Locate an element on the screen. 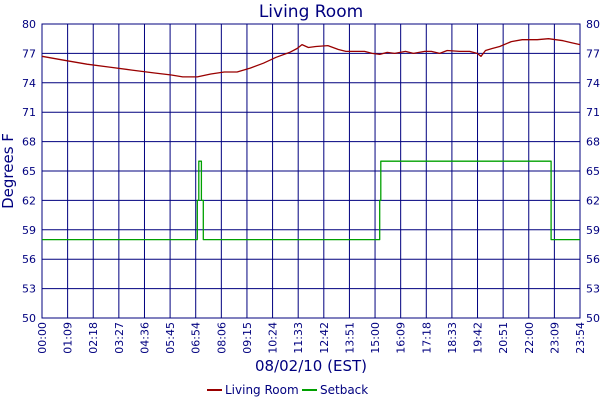 Image resolution: width=600 pixels, height=400 pixels. x-tick-label: 23:54 is located at coordinates (580, 338).